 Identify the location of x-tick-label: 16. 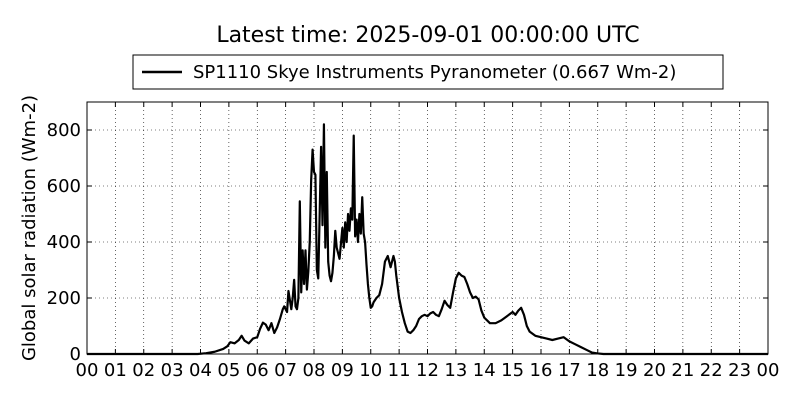
(541, 370).